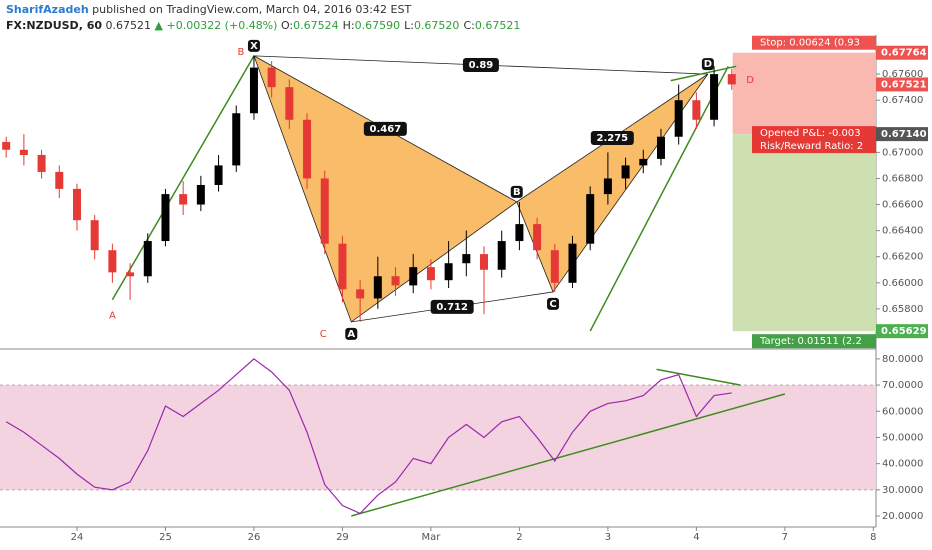 The width and height of the screenshot is (932, 550). I want to click on x-tick-label: 29, so click(342, 537).